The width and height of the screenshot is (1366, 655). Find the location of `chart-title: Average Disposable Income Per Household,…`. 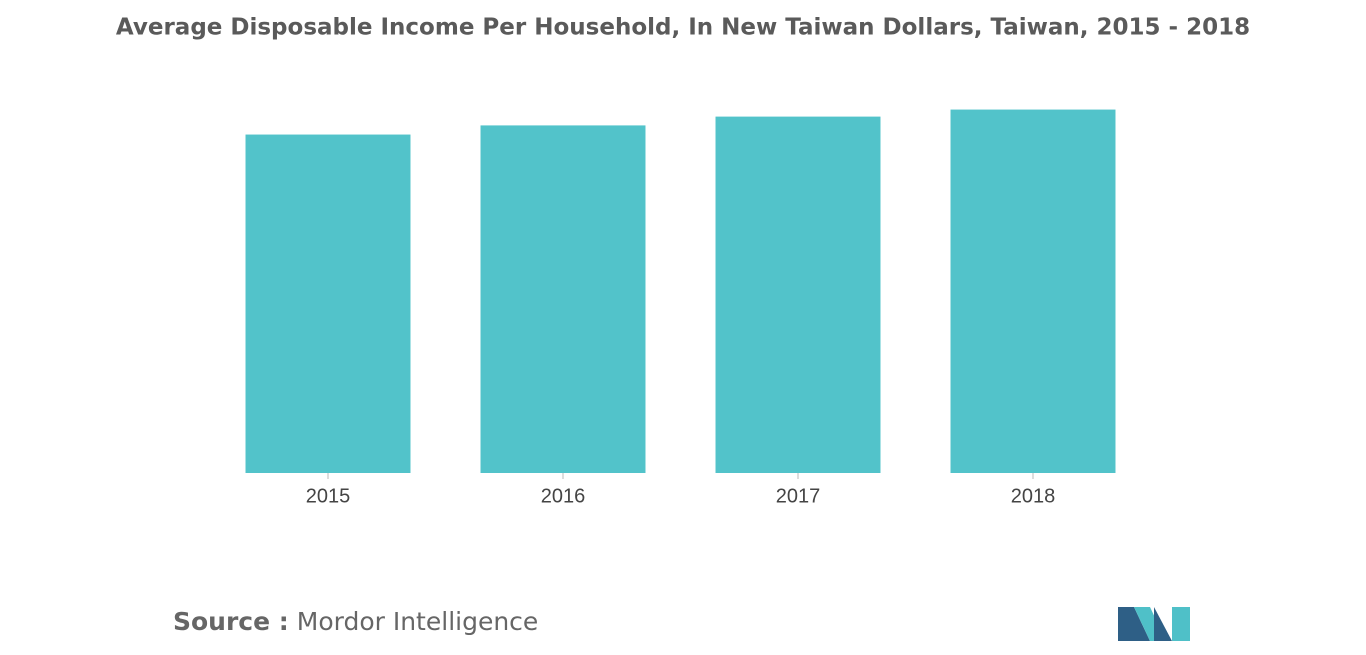

chart-title: Average Disposable Income Per Household,… is located at coordinates (683, 28).